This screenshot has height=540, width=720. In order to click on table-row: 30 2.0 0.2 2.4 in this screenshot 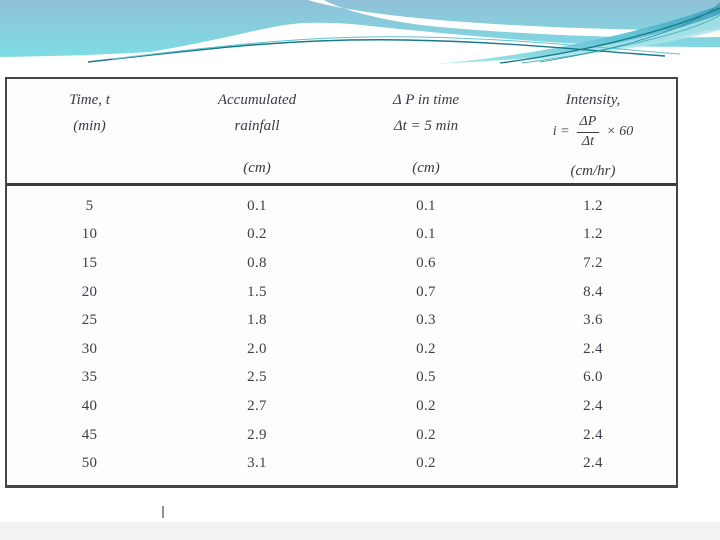, I will do `click(341, 349)`.